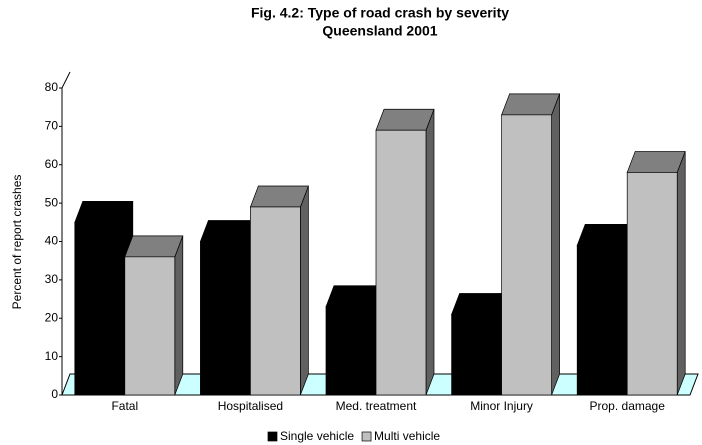  Describe the element at coordinates (407, 436) in the screenshot. I see `legend-label: Multi vehicle` at that location.